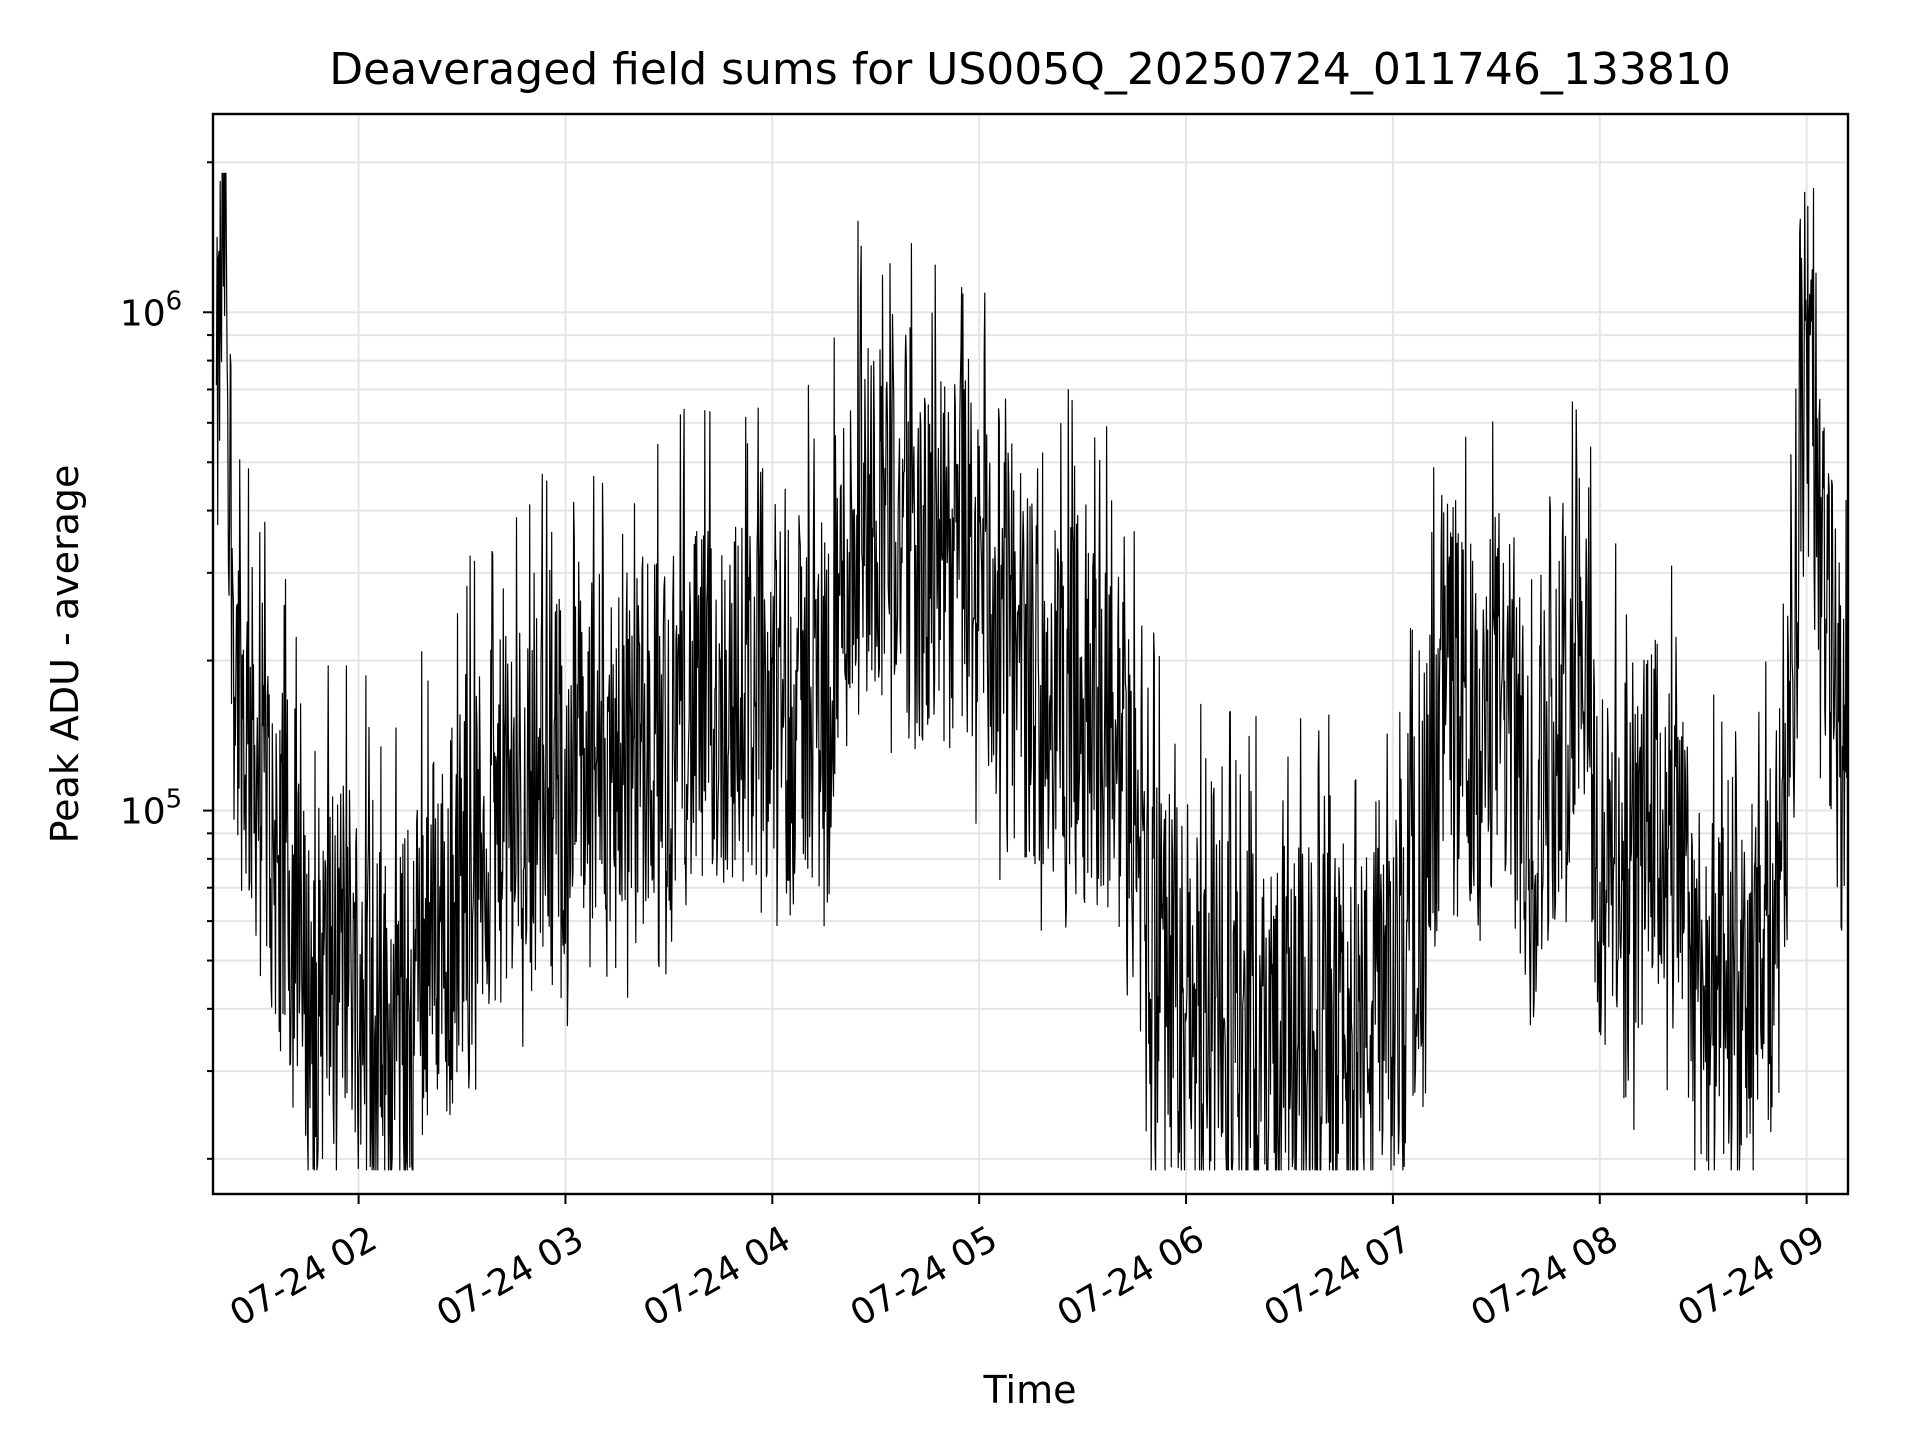 Image resolution: width=1920 pixels, height=1440 pixels. Describe the element at coordinates (924, 1276) in the screenshot. I see `x-tick-label: 07-24 05` at that location.